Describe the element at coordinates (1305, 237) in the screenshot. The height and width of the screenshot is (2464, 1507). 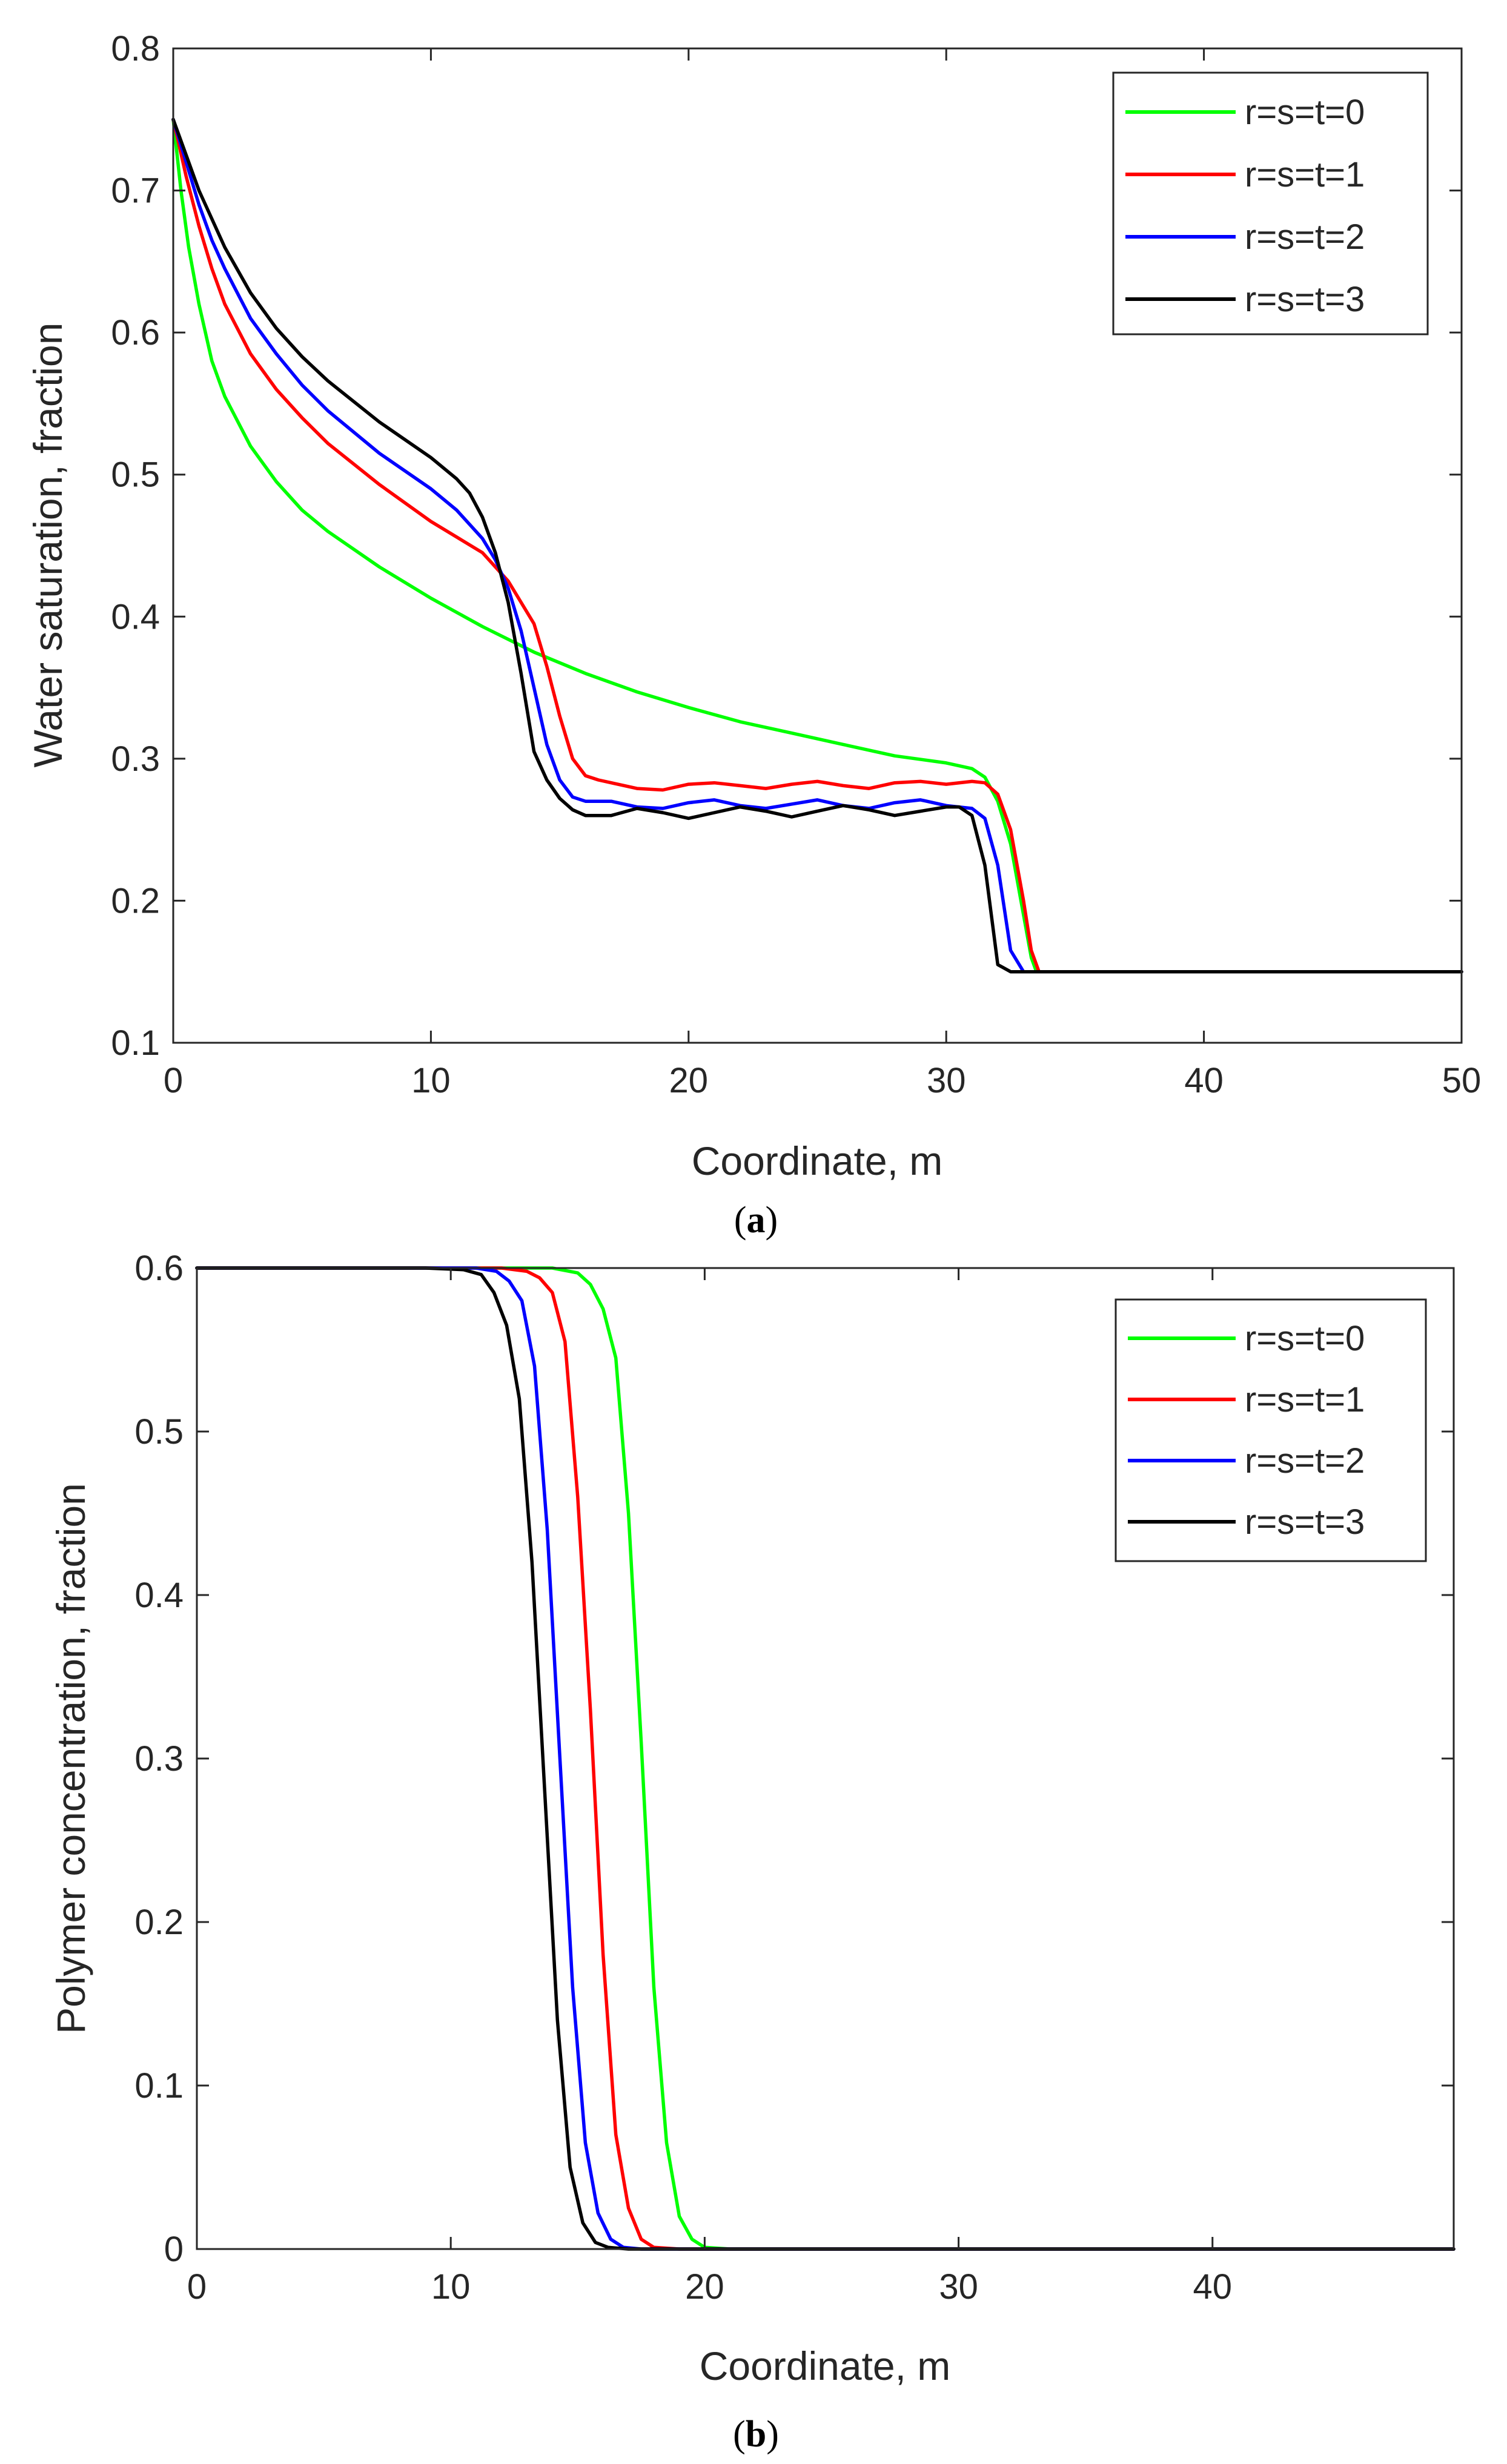
I see `legend-label-a-2: r=s=t=2` at that location.